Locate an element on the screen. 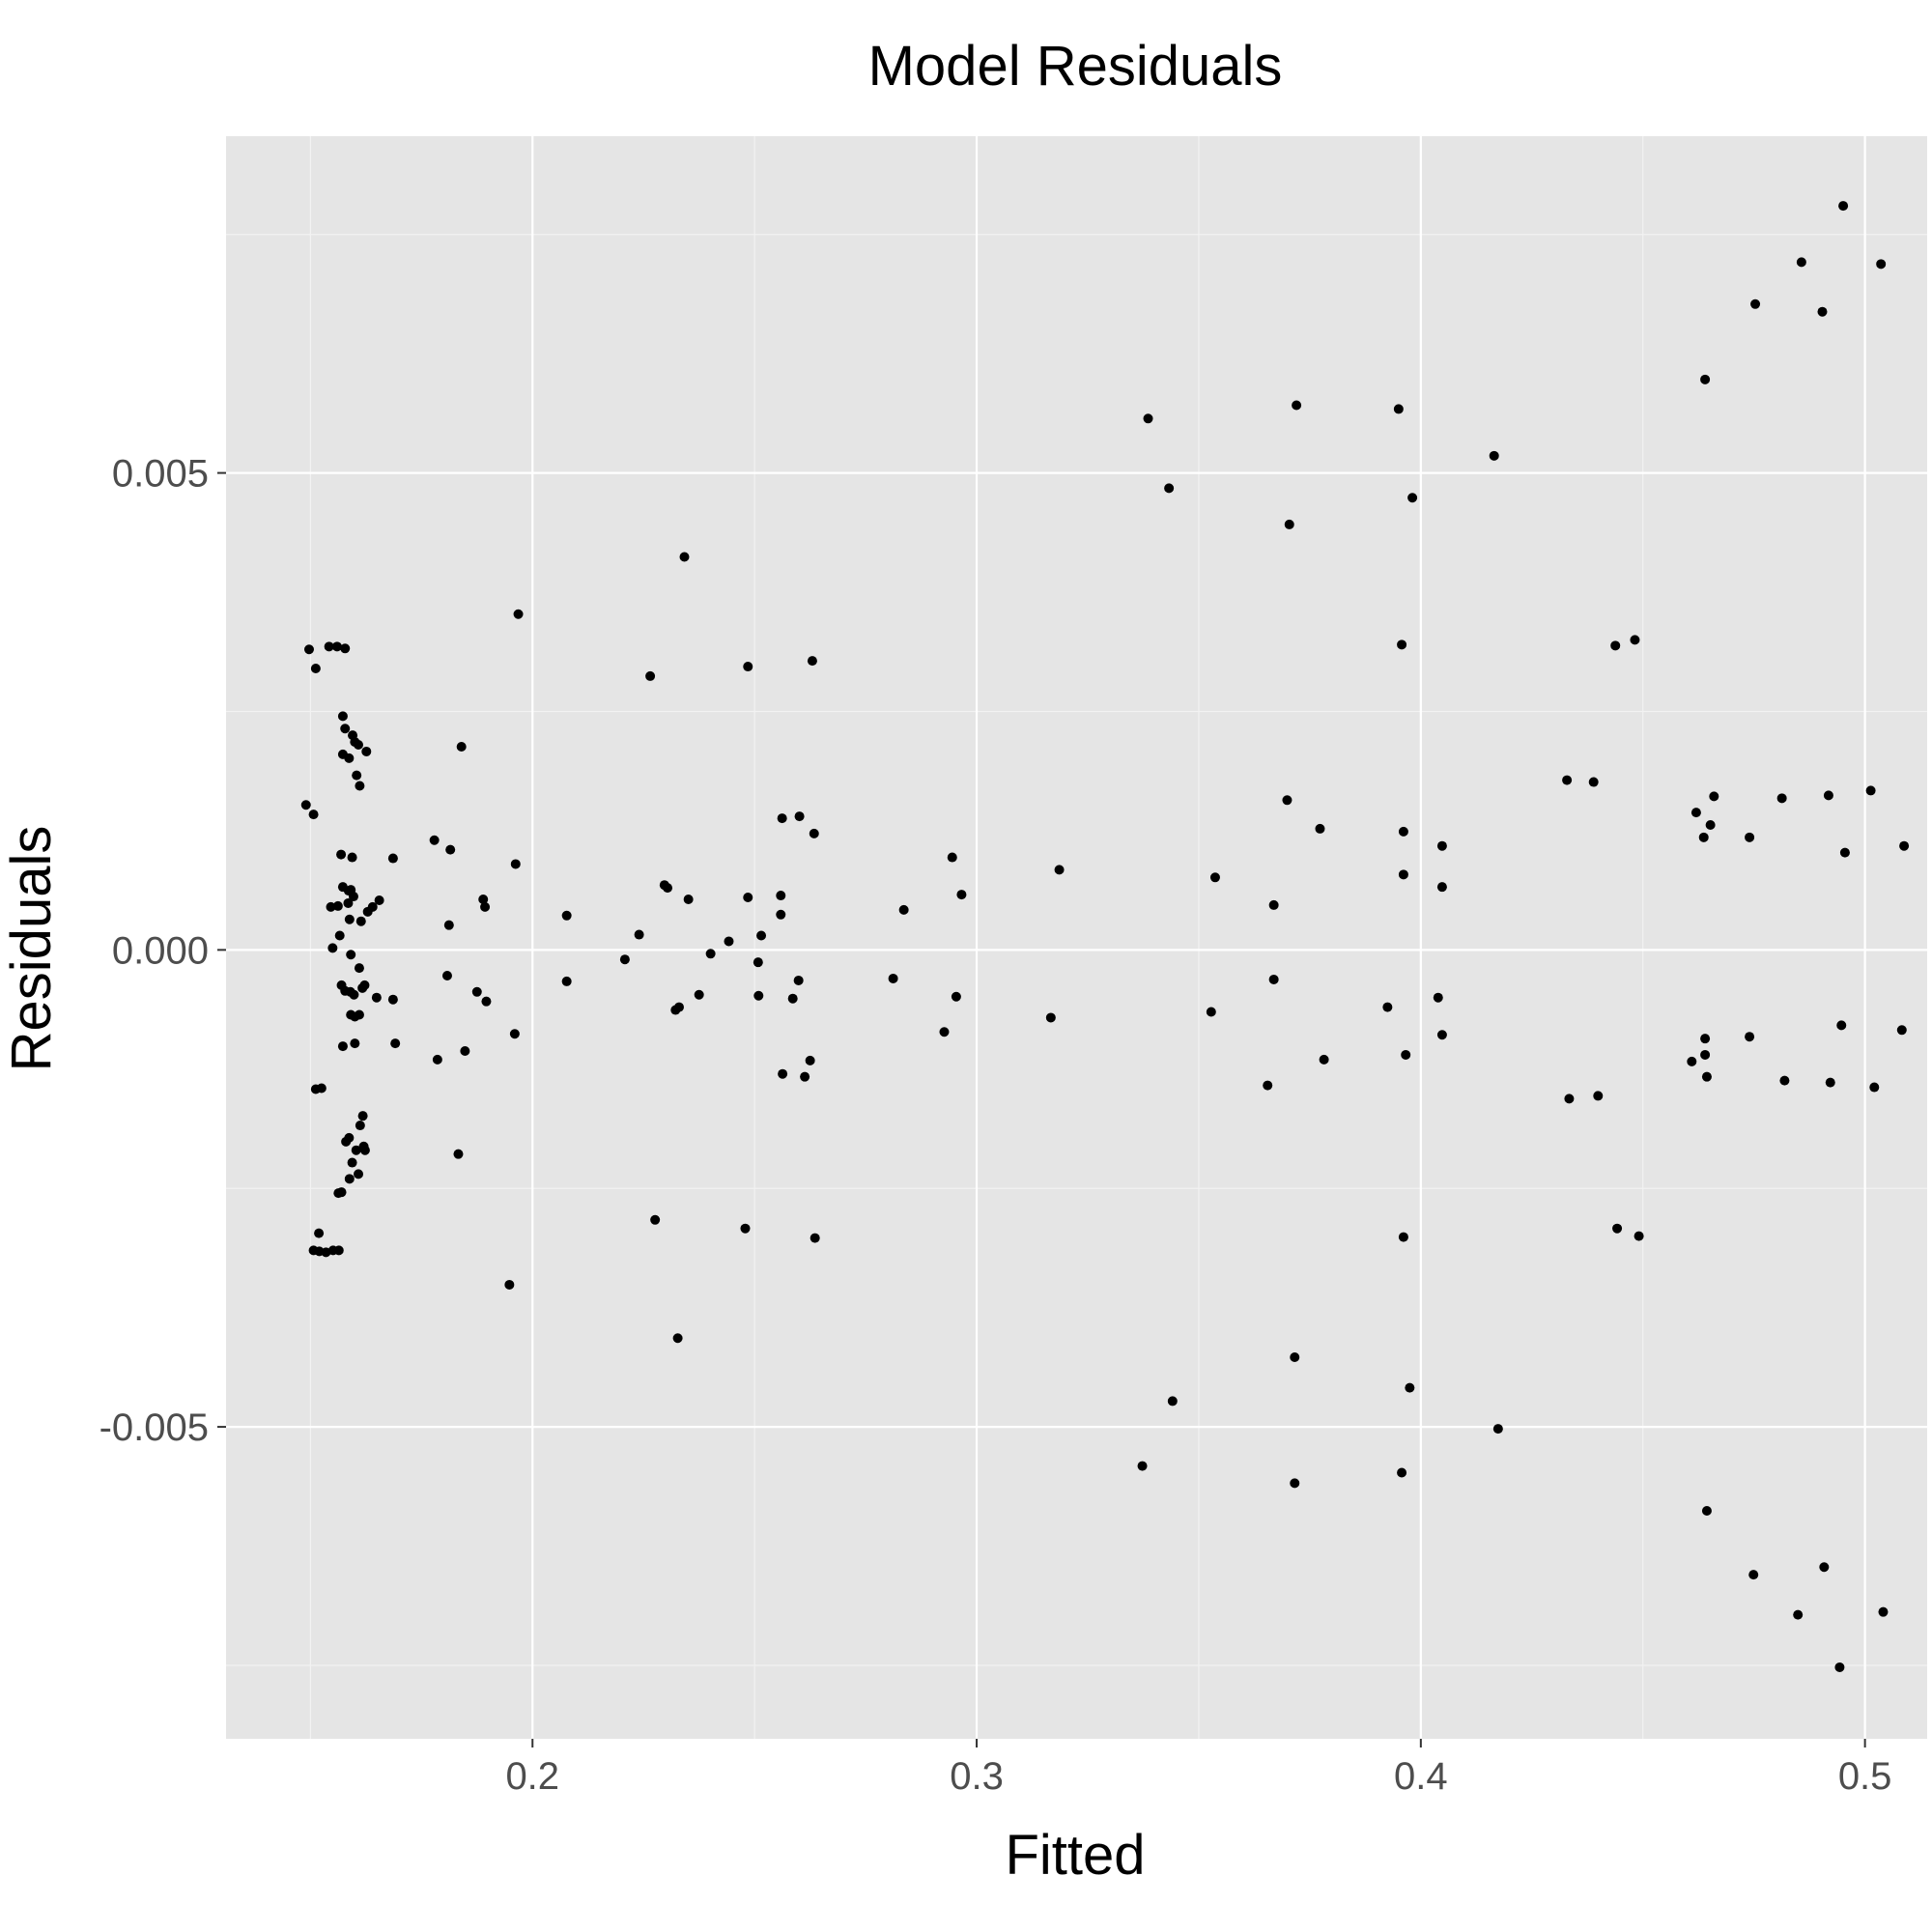 The width and height of the screenshot is (1932, 1932). y-tick-label: -0.005 is located at coordinates (154, 1427).